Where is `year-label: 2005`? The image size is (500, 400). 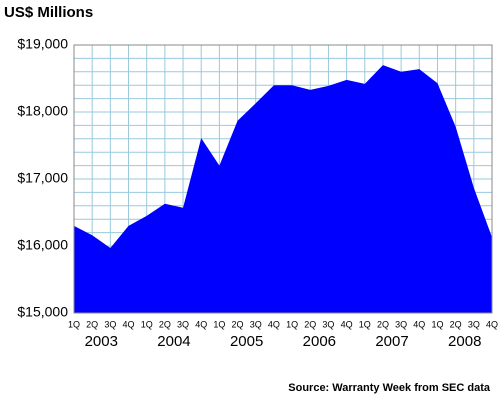
year-label: 2005 is located at coordinates (246, 341).